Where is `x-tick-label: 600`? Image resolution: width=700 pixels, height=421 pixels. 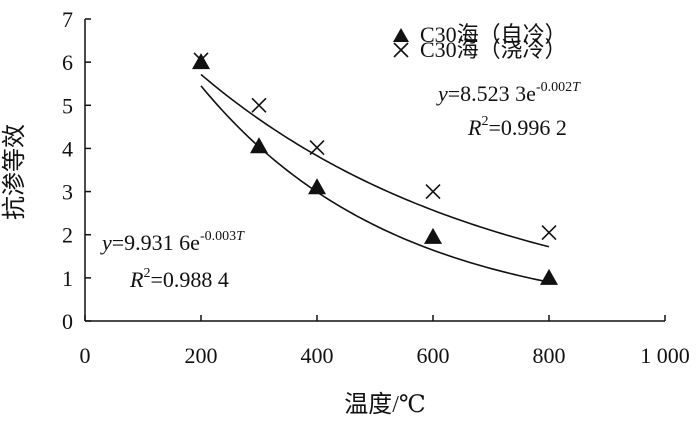
x-tick-label: 600 is located at coordinates (433, 355).